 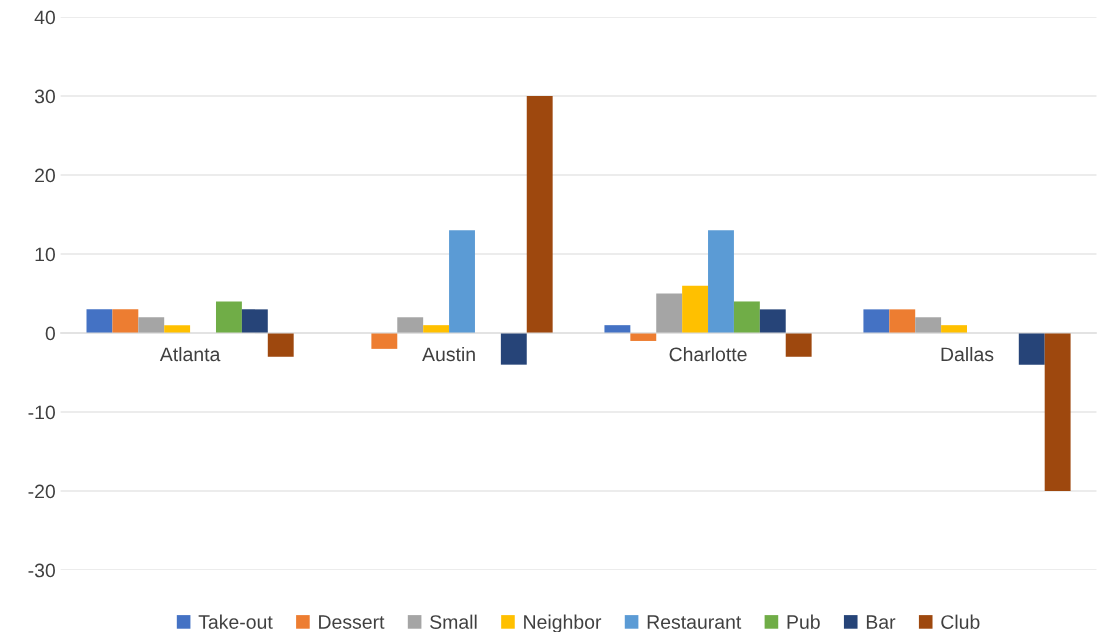 I want to click on legend-label: Small, so click(x=453, y=621).